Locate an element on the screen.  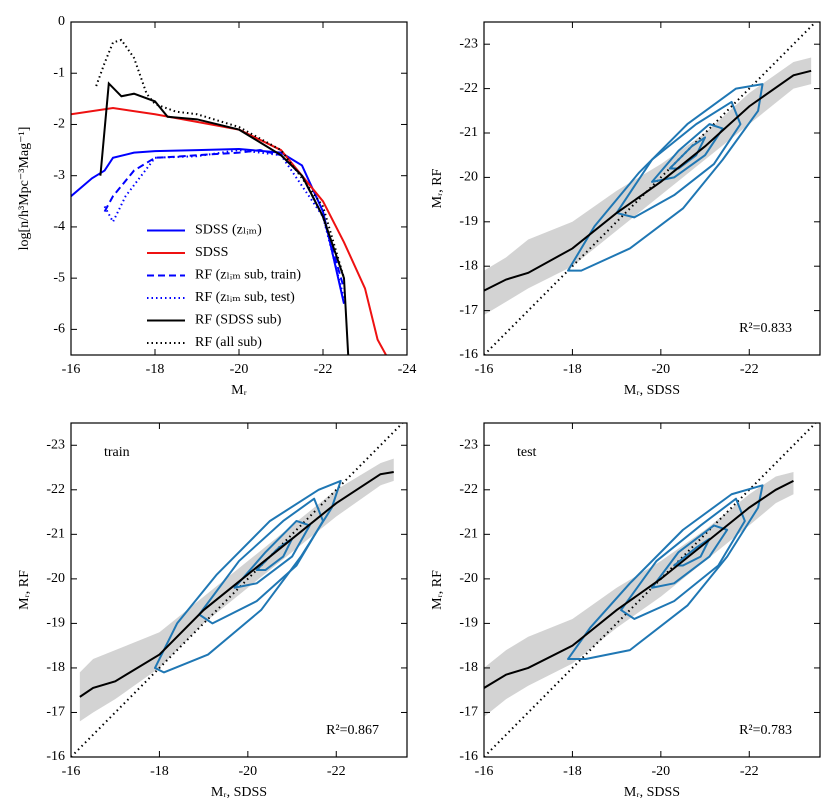
y-tick-label: -4 is located at coordinates (59, 226).